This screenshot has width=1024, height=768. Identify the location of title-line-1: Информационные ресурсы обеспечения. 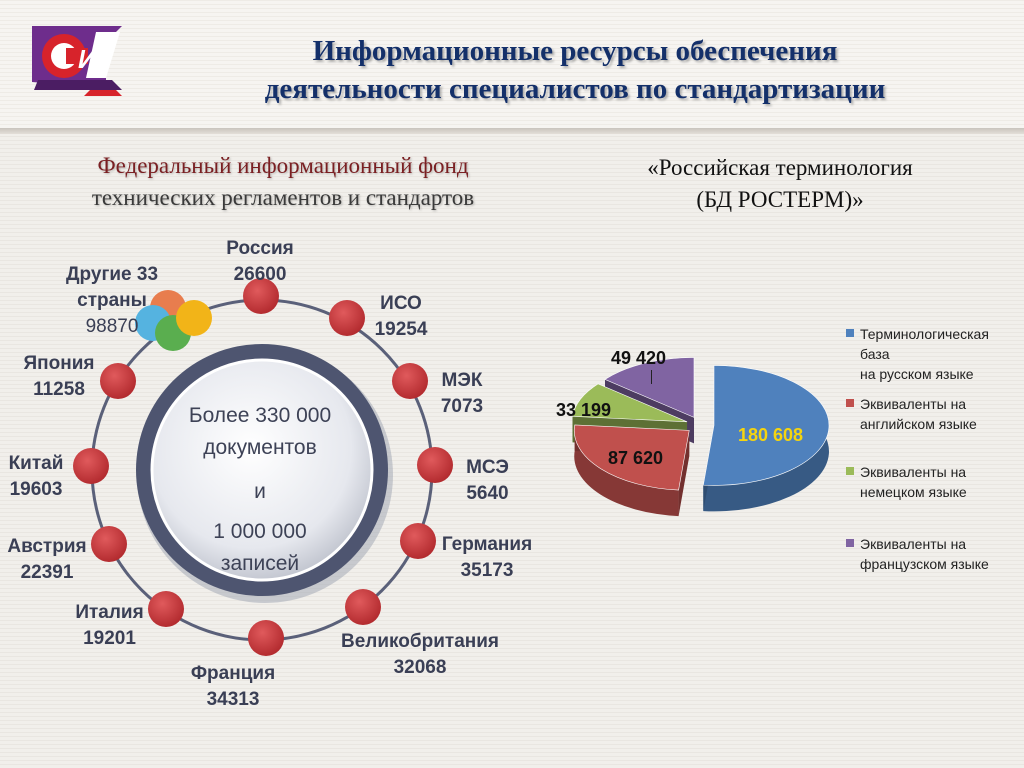
(575, 51).